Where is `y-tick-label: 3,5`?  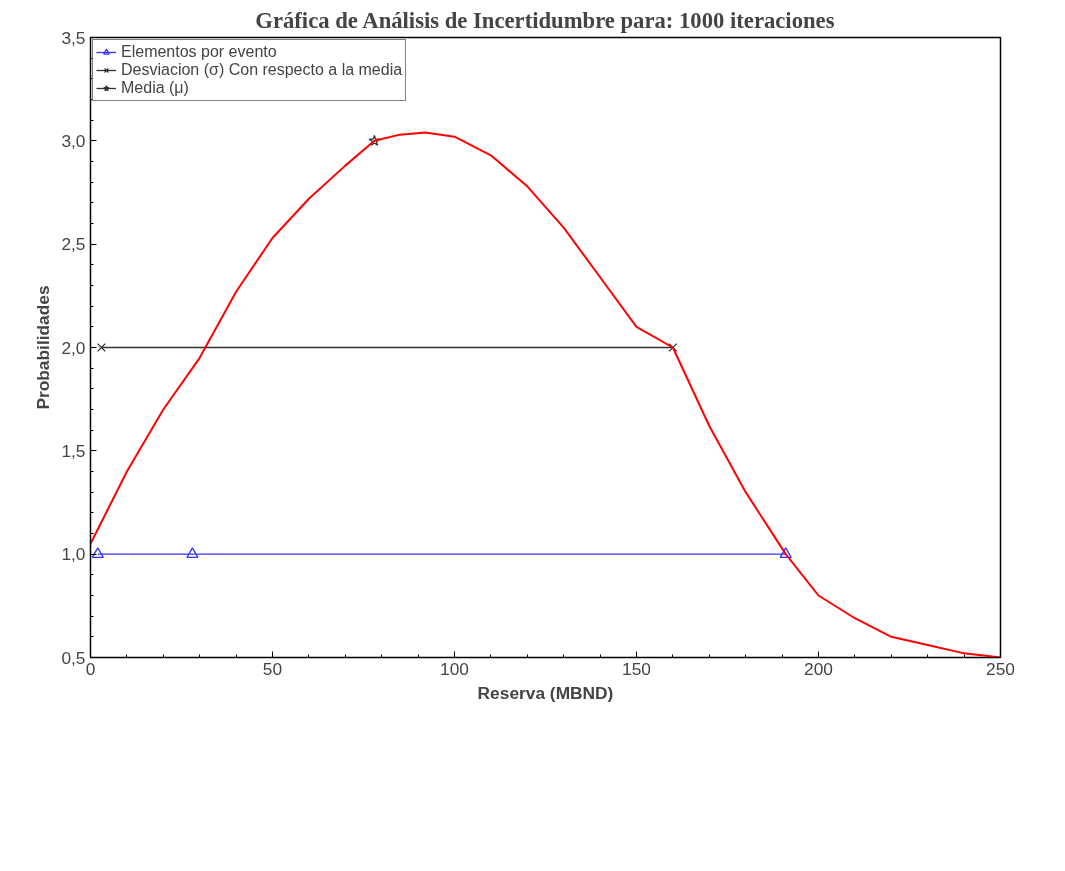
y-tick-label: 3,5 is located at coordinates (73, 37).